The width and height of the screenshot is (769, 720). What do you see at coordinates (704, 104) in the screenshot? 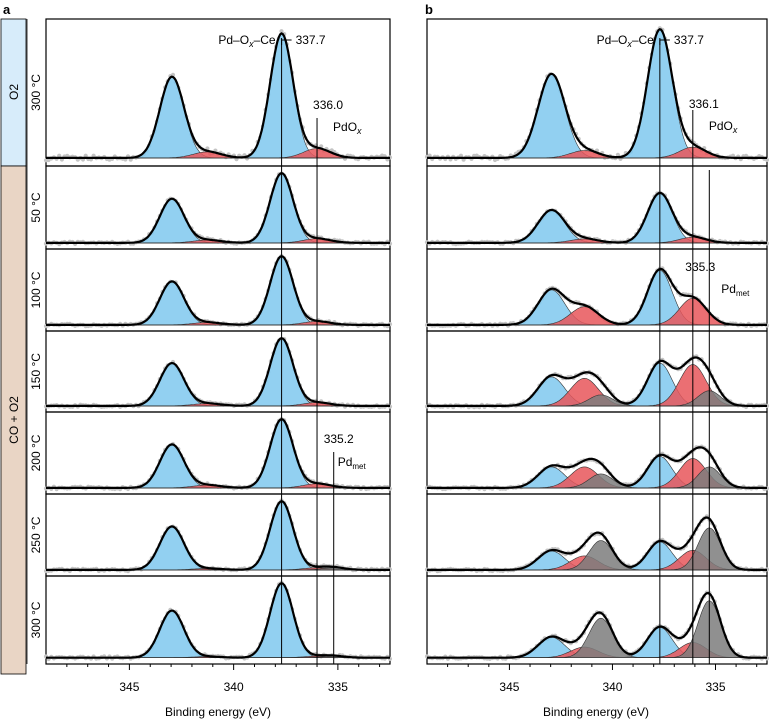
I see `pdox-value: 336.1` at bounding box center [704, 104].